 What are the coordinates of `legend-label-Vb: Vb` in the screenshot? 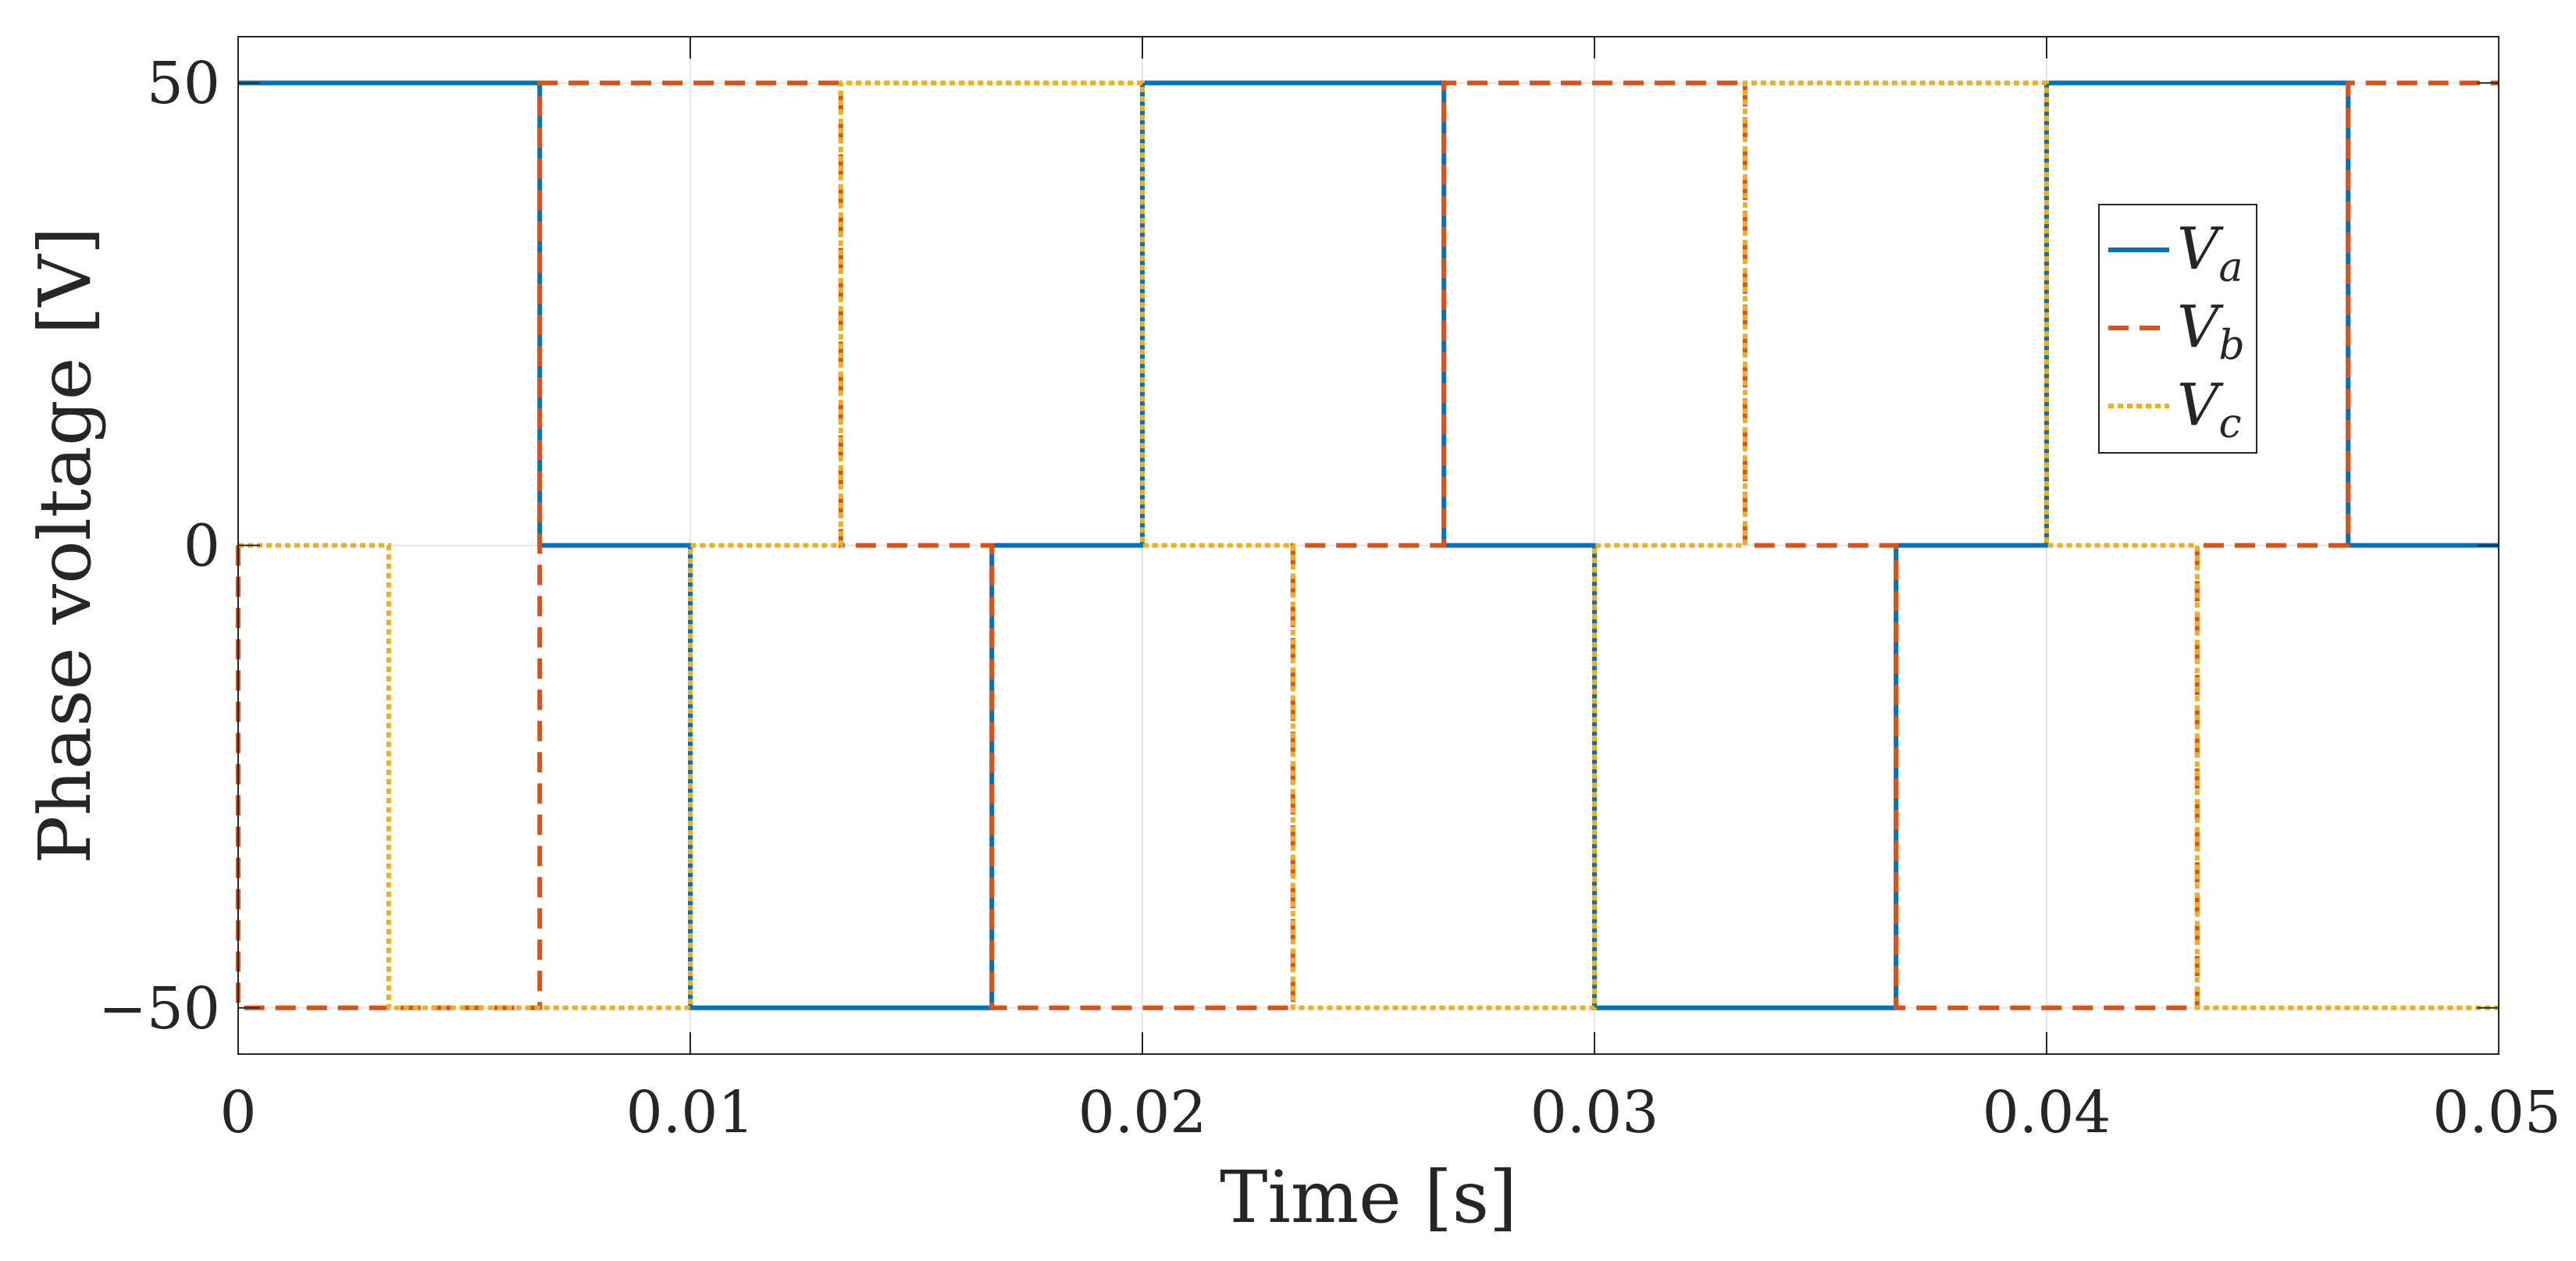 It's located at (2211, 331).